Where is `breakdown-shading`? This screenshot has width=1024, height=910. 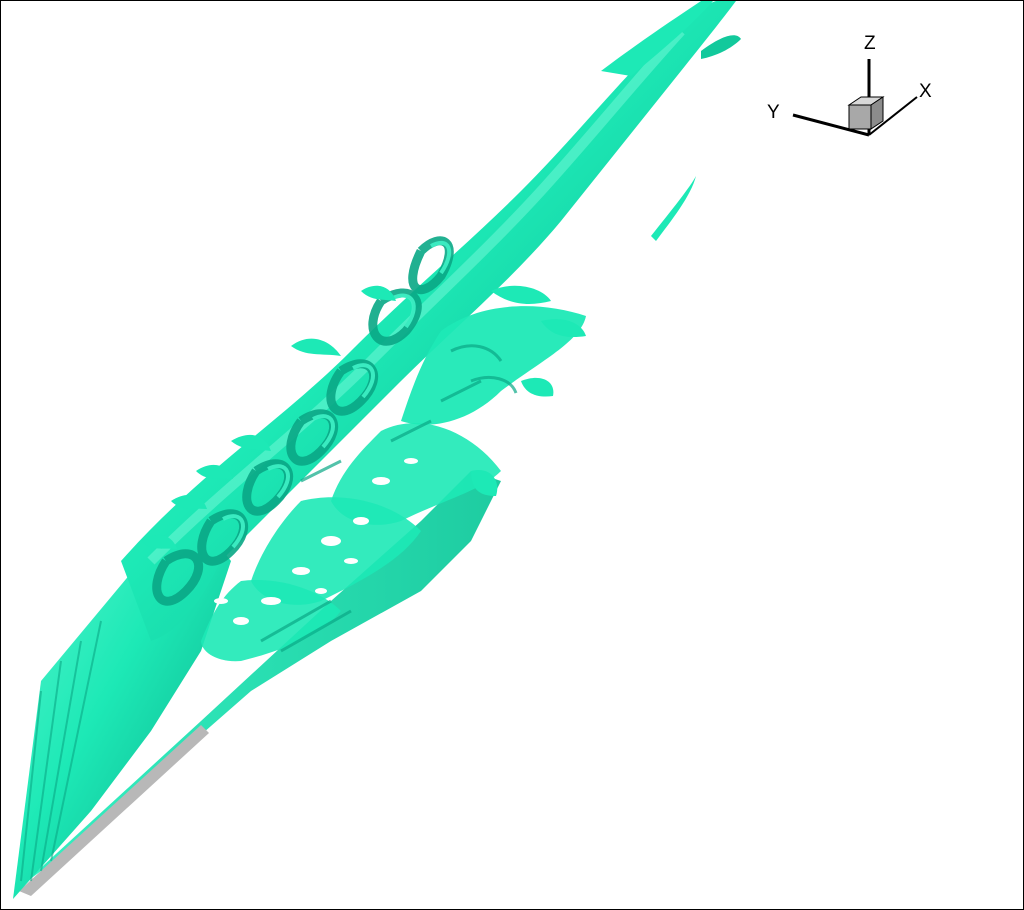 breakdown-shading is located at coordinates (389, 498).